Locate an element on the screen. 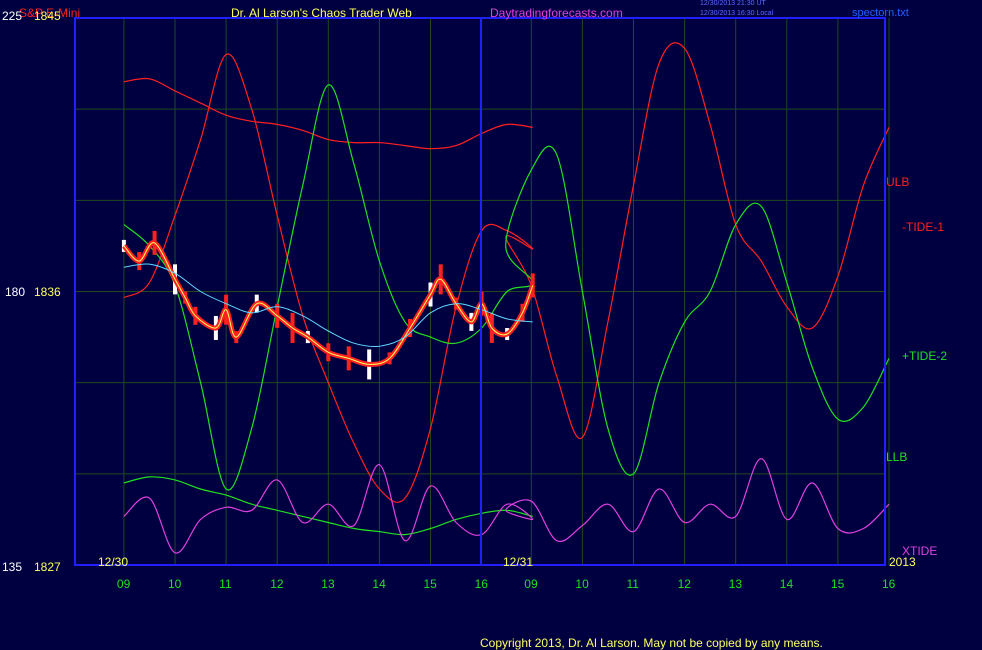 The height and width of the screenshot is (650, 982). year-label: 2013 is located at coordinates (902, 562).